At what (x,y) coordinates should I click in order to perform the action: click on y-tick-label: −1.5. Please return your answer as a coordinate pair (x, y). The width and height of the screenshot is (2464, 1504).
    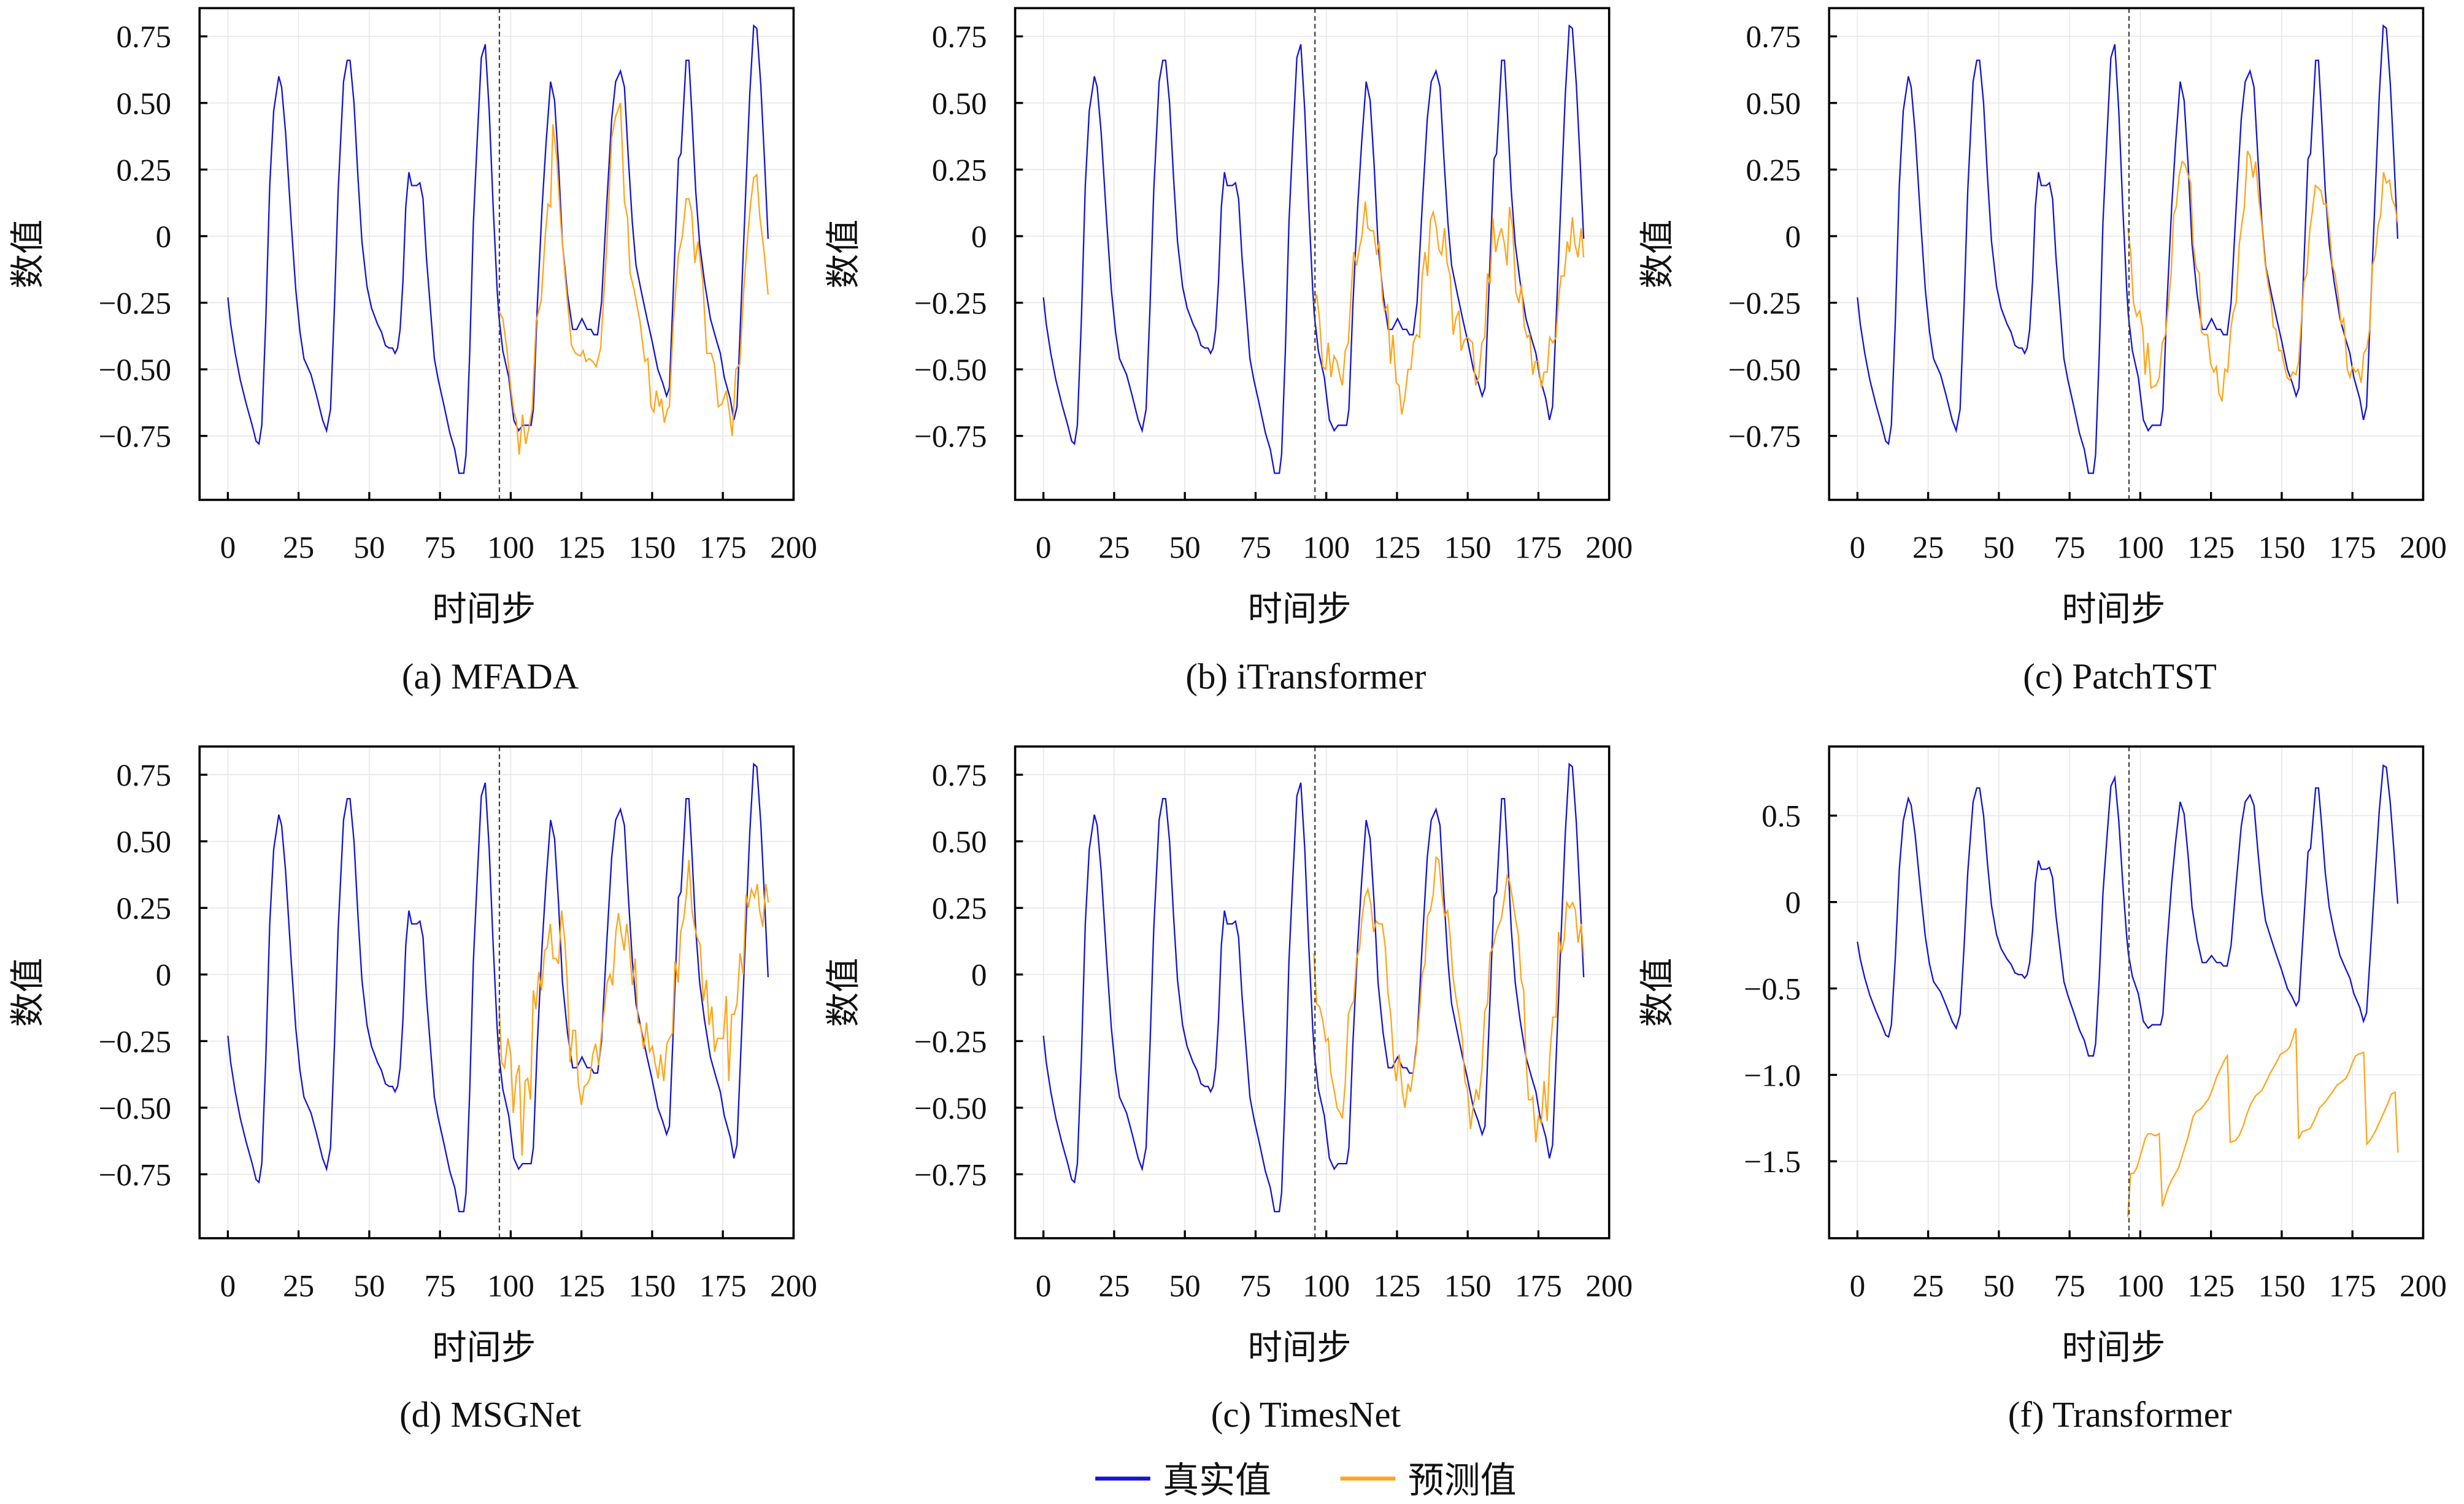
    Looking at the image, I should click on (1772, 1162).